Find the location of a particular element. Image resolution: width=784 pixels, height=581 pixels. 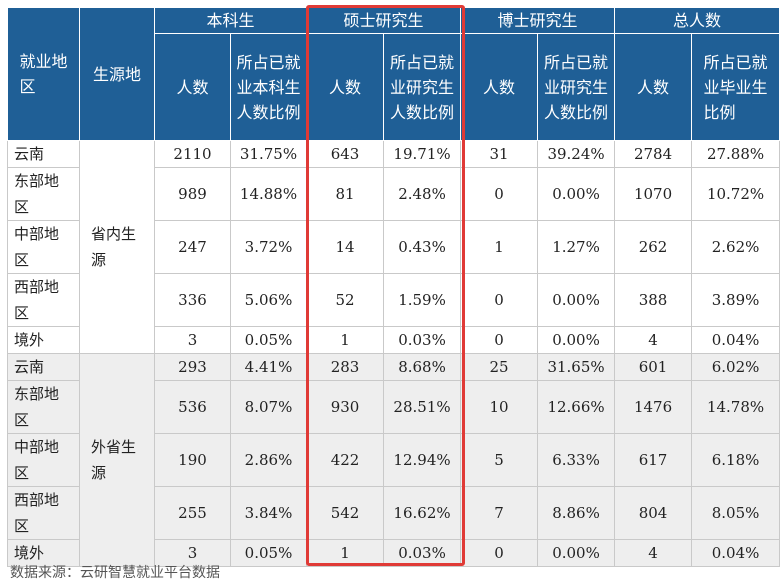

cell: 388 is located at coordinates (653, 300).